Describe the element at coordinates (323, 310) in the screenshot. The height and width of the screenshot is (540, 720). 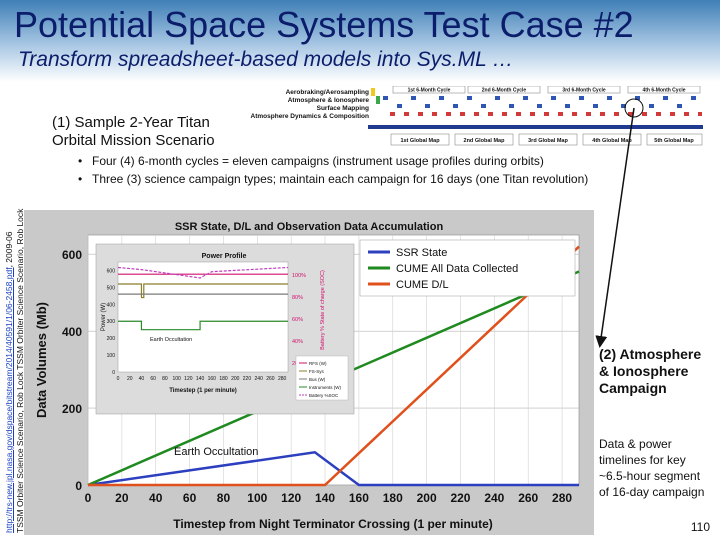
I see `power-chart-y2label: Battery % State of charge (SOC)` at that location.